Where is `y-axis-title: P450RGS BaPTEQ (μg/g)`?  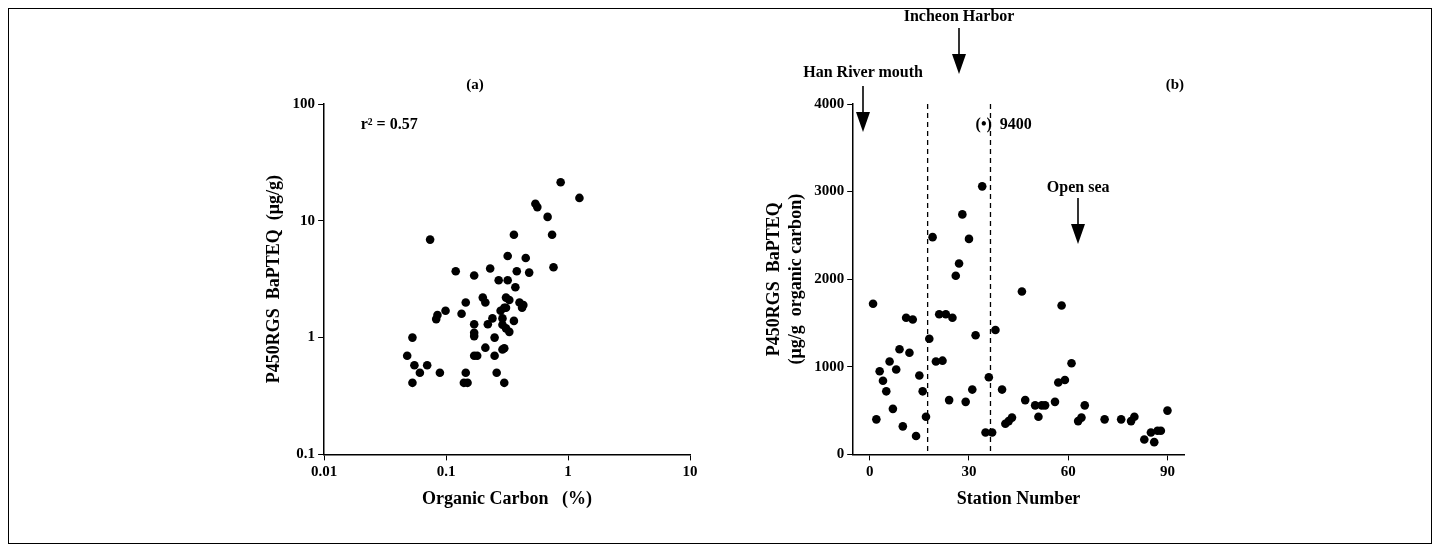 y-axis-title: P450RGS BaPTEQ (μg/g) is located at coordinates (274, 279).